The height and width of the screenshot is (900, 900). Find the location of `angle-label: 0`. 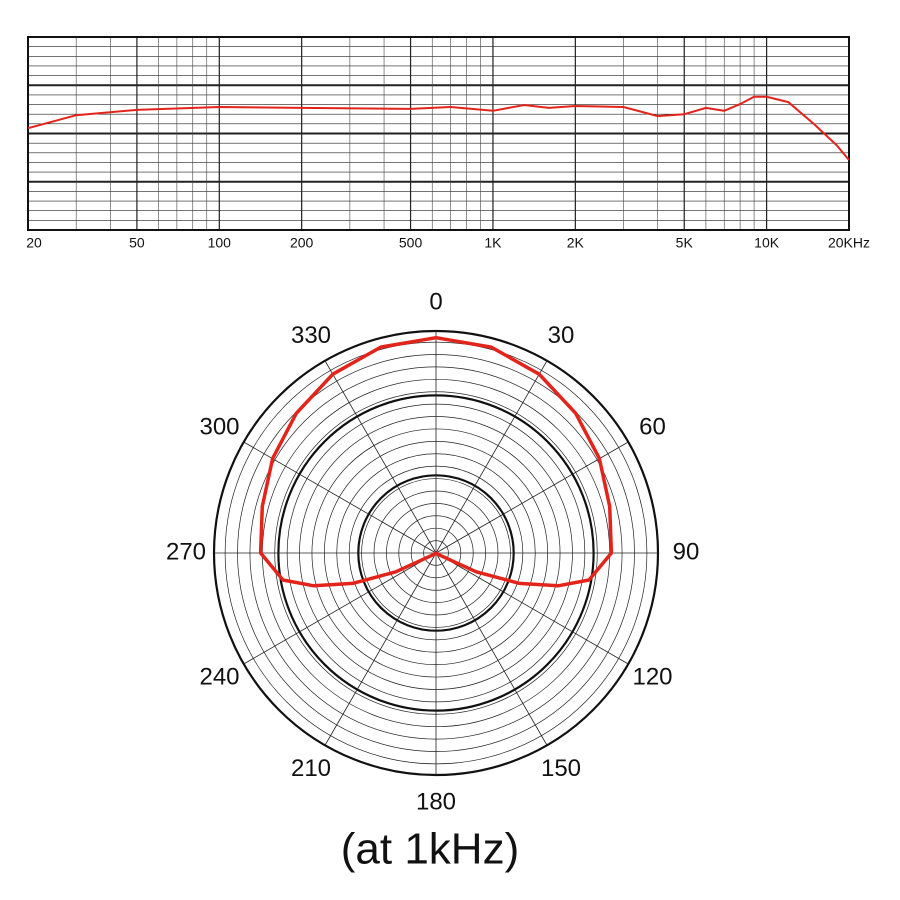

angle-label: 0 is located at coordinates (435, 301).